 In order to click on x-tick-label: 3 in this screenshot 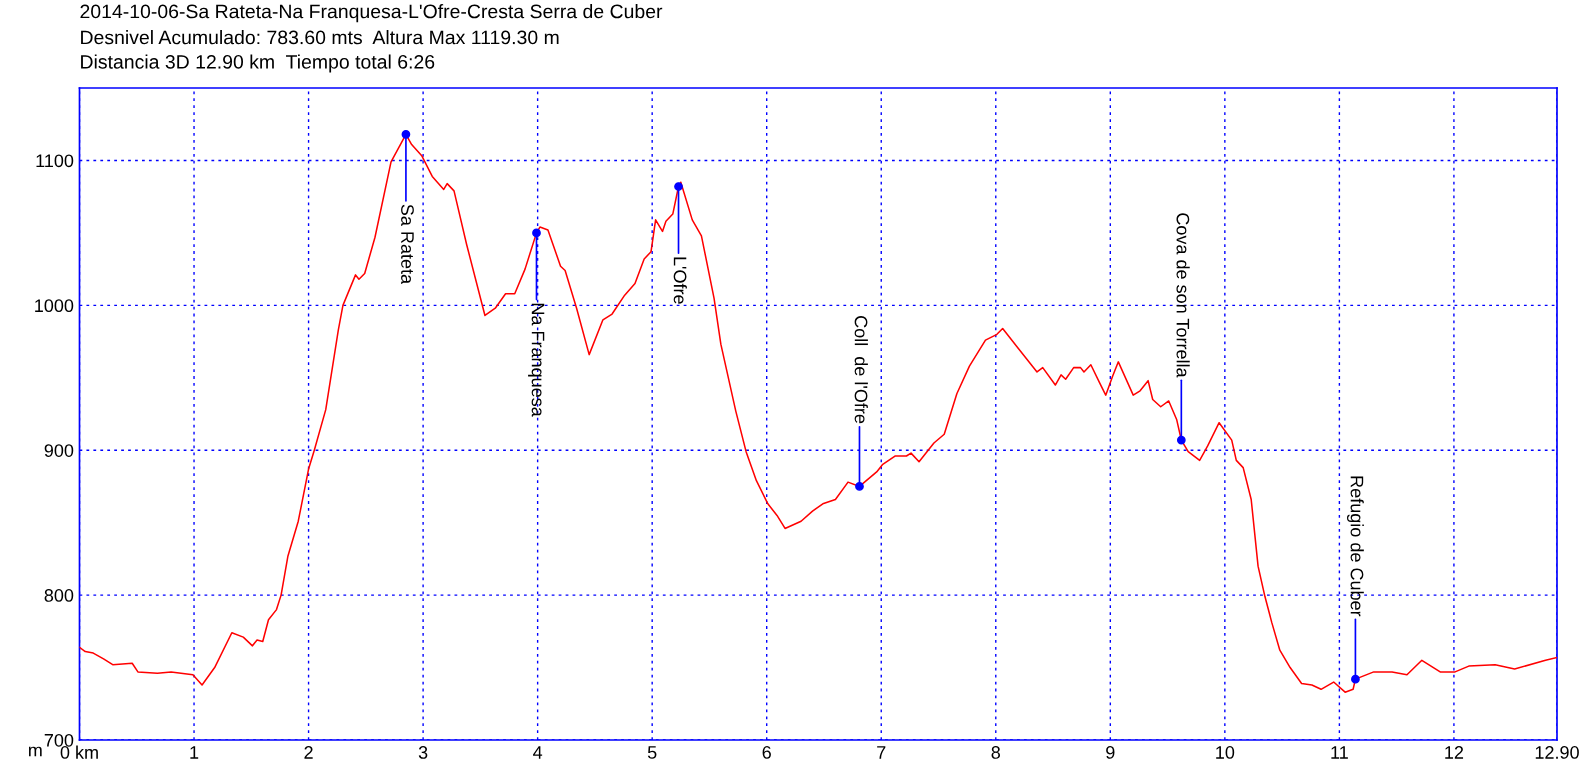, I will do `click(423, 752)`.